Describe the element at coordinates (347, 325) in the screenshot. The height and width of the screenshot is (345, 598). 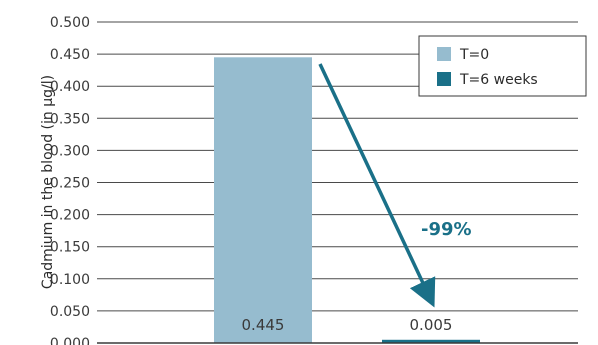
I see `data-labels: 0.445 0.005` at that location.